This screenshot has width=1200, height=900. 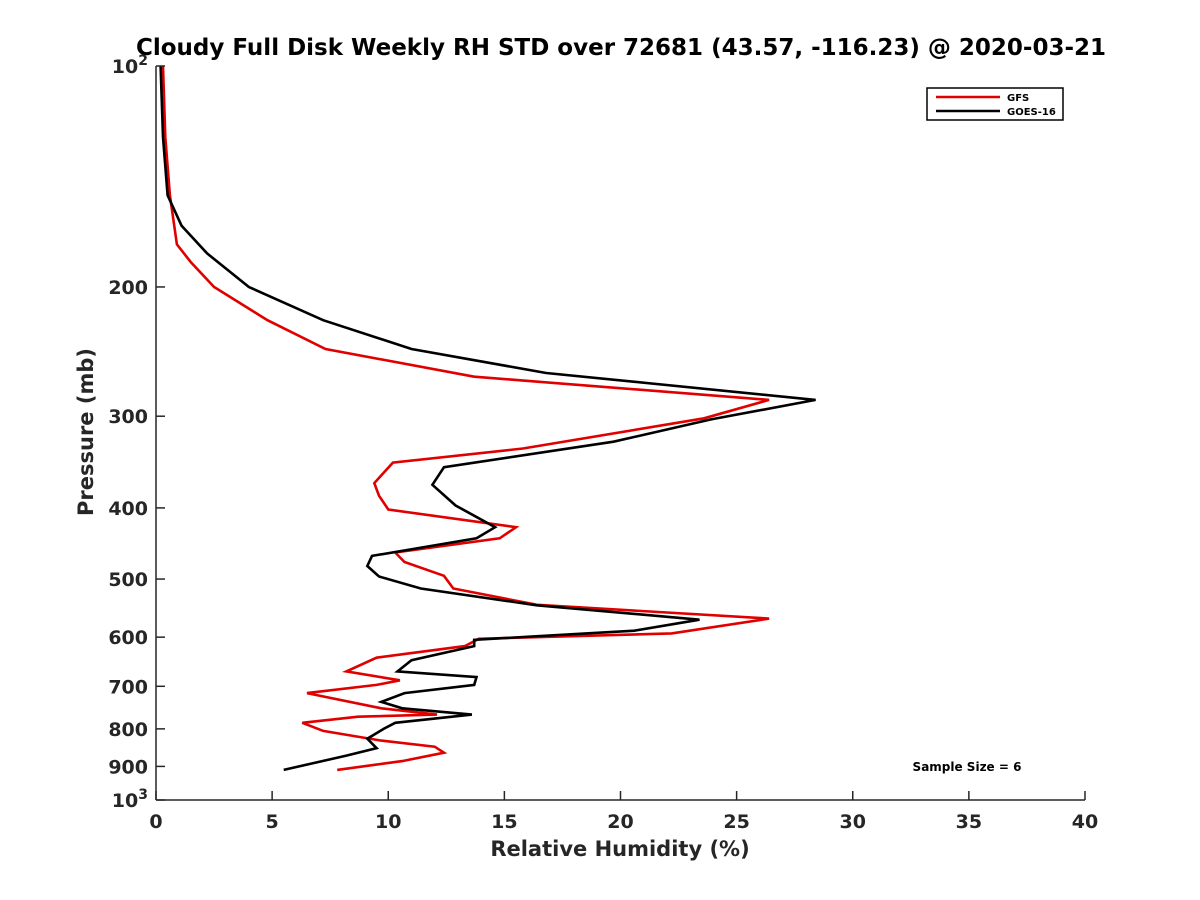 I want to click on x-axis-label: Relative Humidity (%), so click(x=619, y=849).